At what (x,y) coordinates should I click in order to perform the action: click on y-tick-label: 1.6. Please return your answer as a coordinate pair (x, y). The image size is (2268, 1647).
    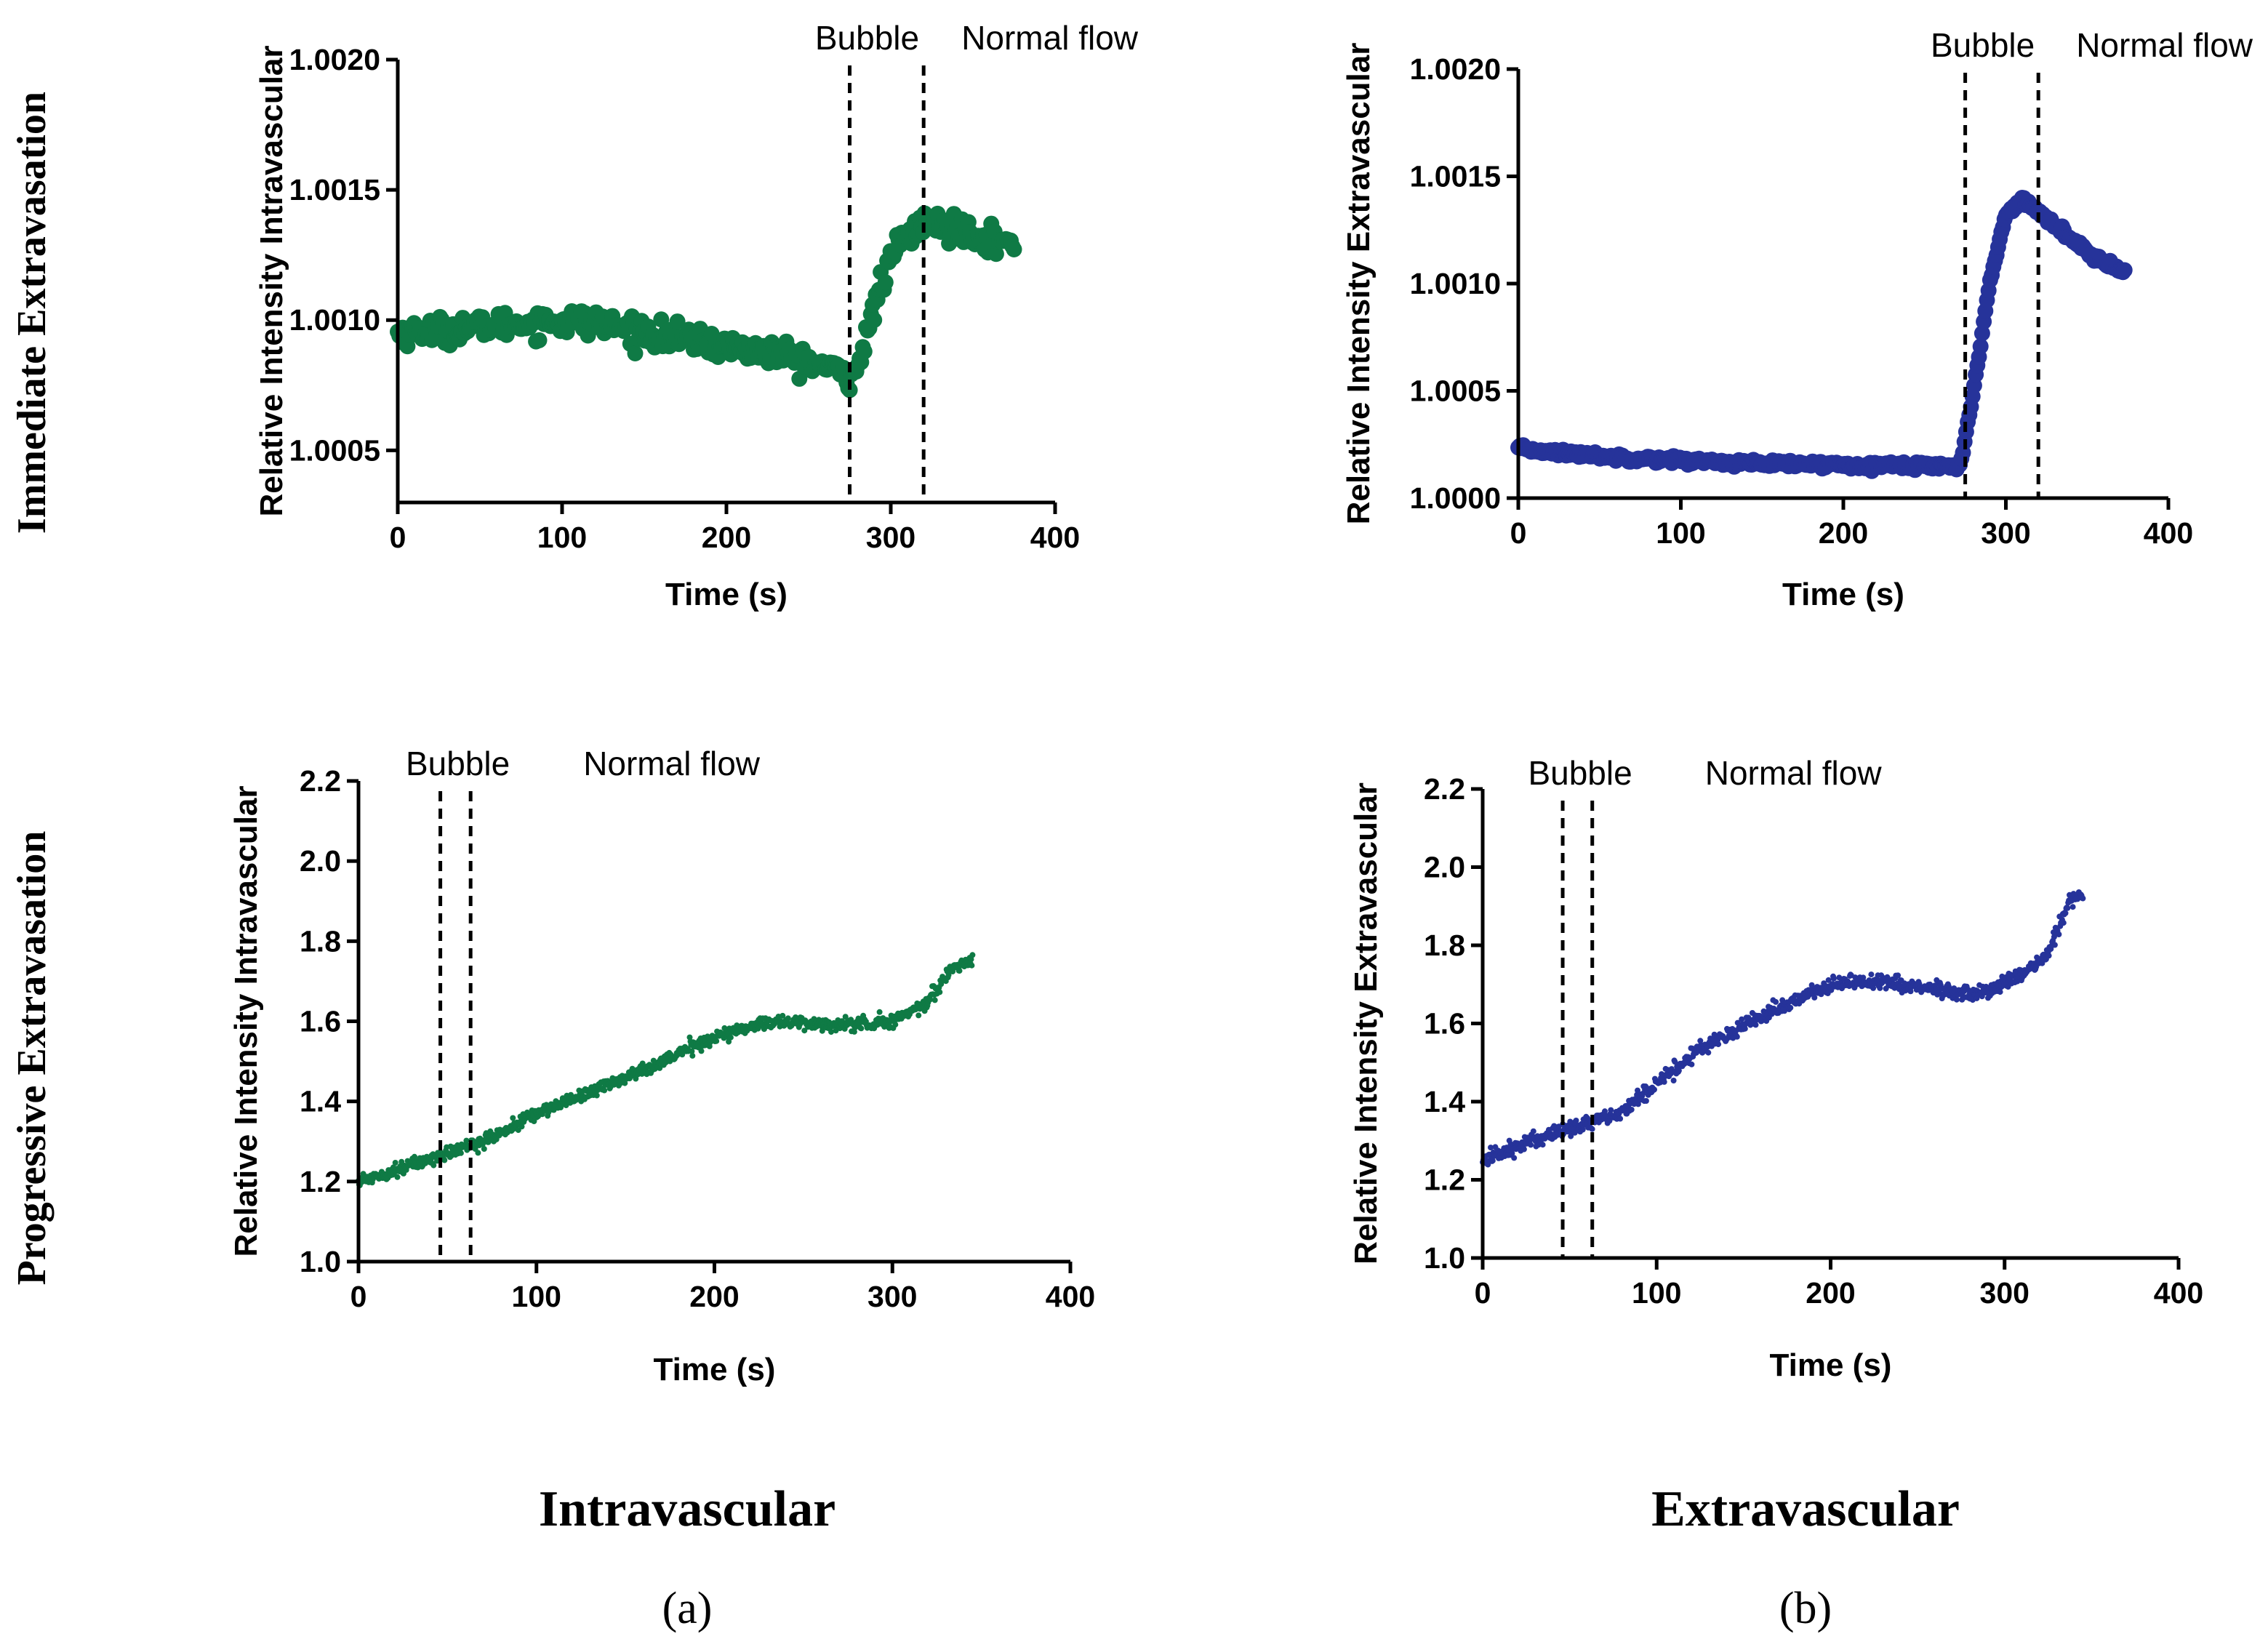
    Looking at the image, I should click on (1444, 1024).